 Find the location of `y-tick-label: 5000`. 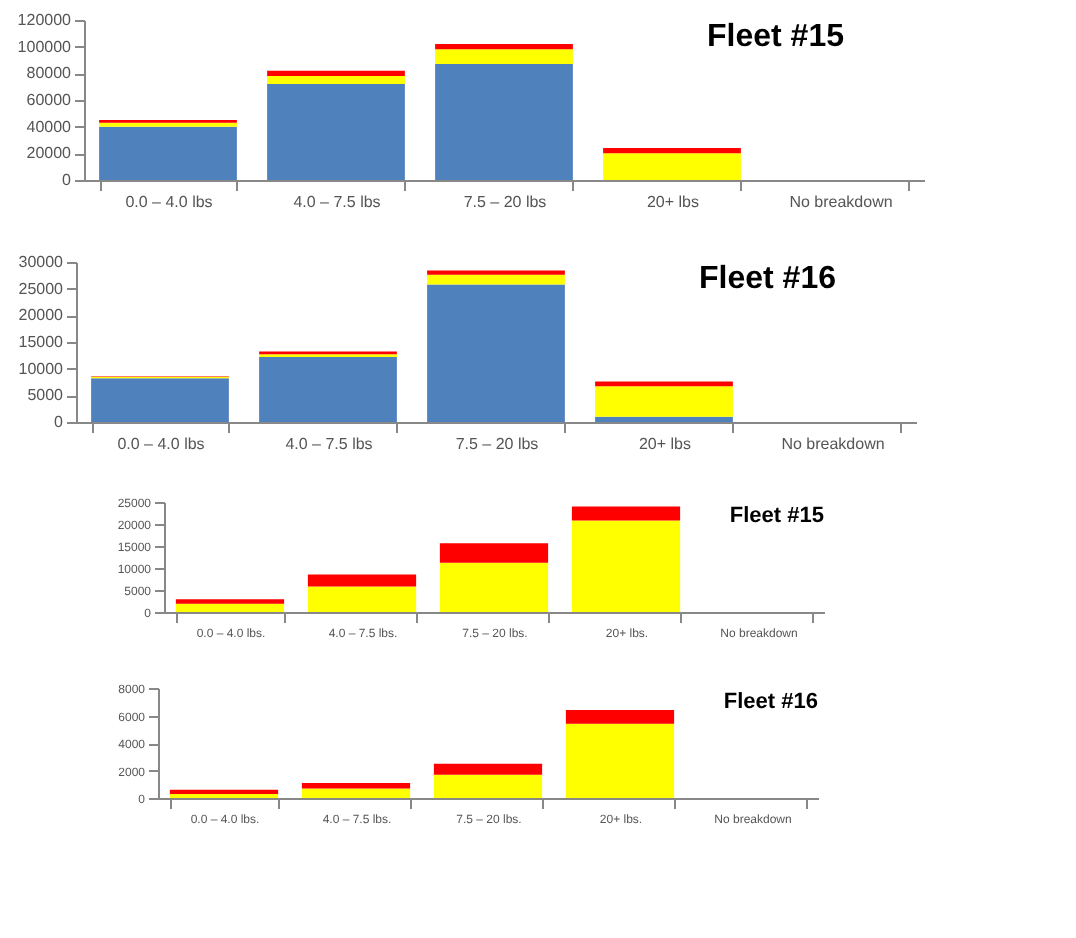

y-tick-label: 5000 is located at coordinates (46, 395).